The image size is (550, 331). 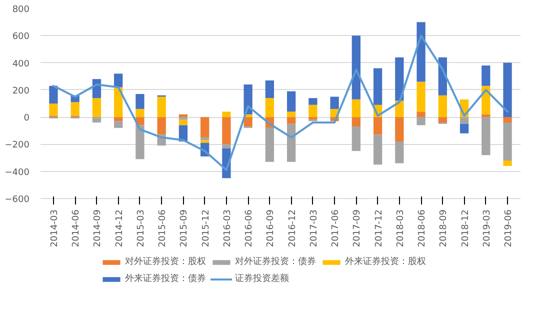 What do you see at coordinates (165, 278) in the screenshot?
I see `legend-label: 外来证券投资：债券` at bounding box center [165, 278].